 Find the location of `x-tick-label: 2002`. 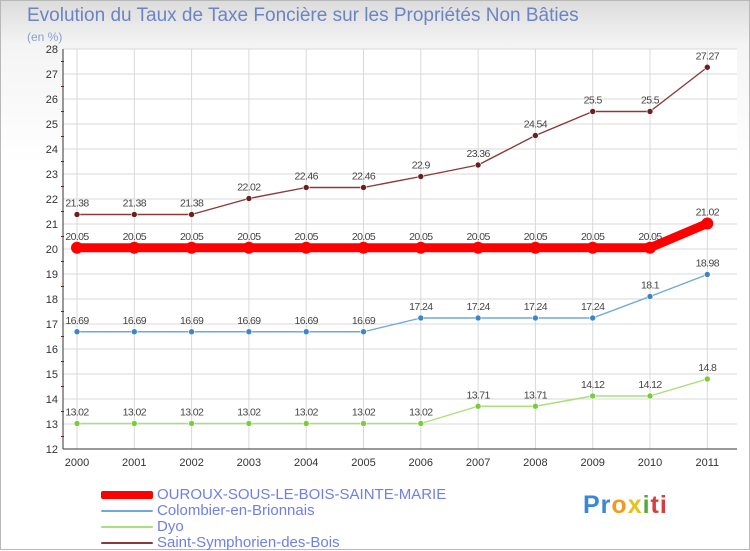

x-tick-label: 2002 is located at coordinates (191, 463).